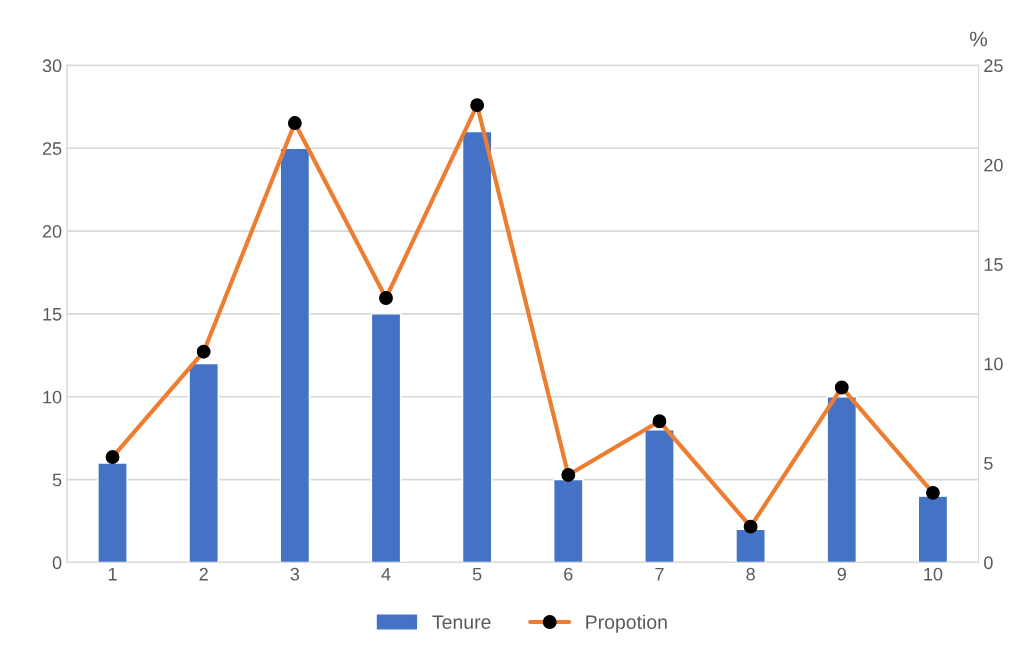 The height and width of the screenshot is (654, 1030). I want to click on legend-label: Propotion, so click(626, 623).